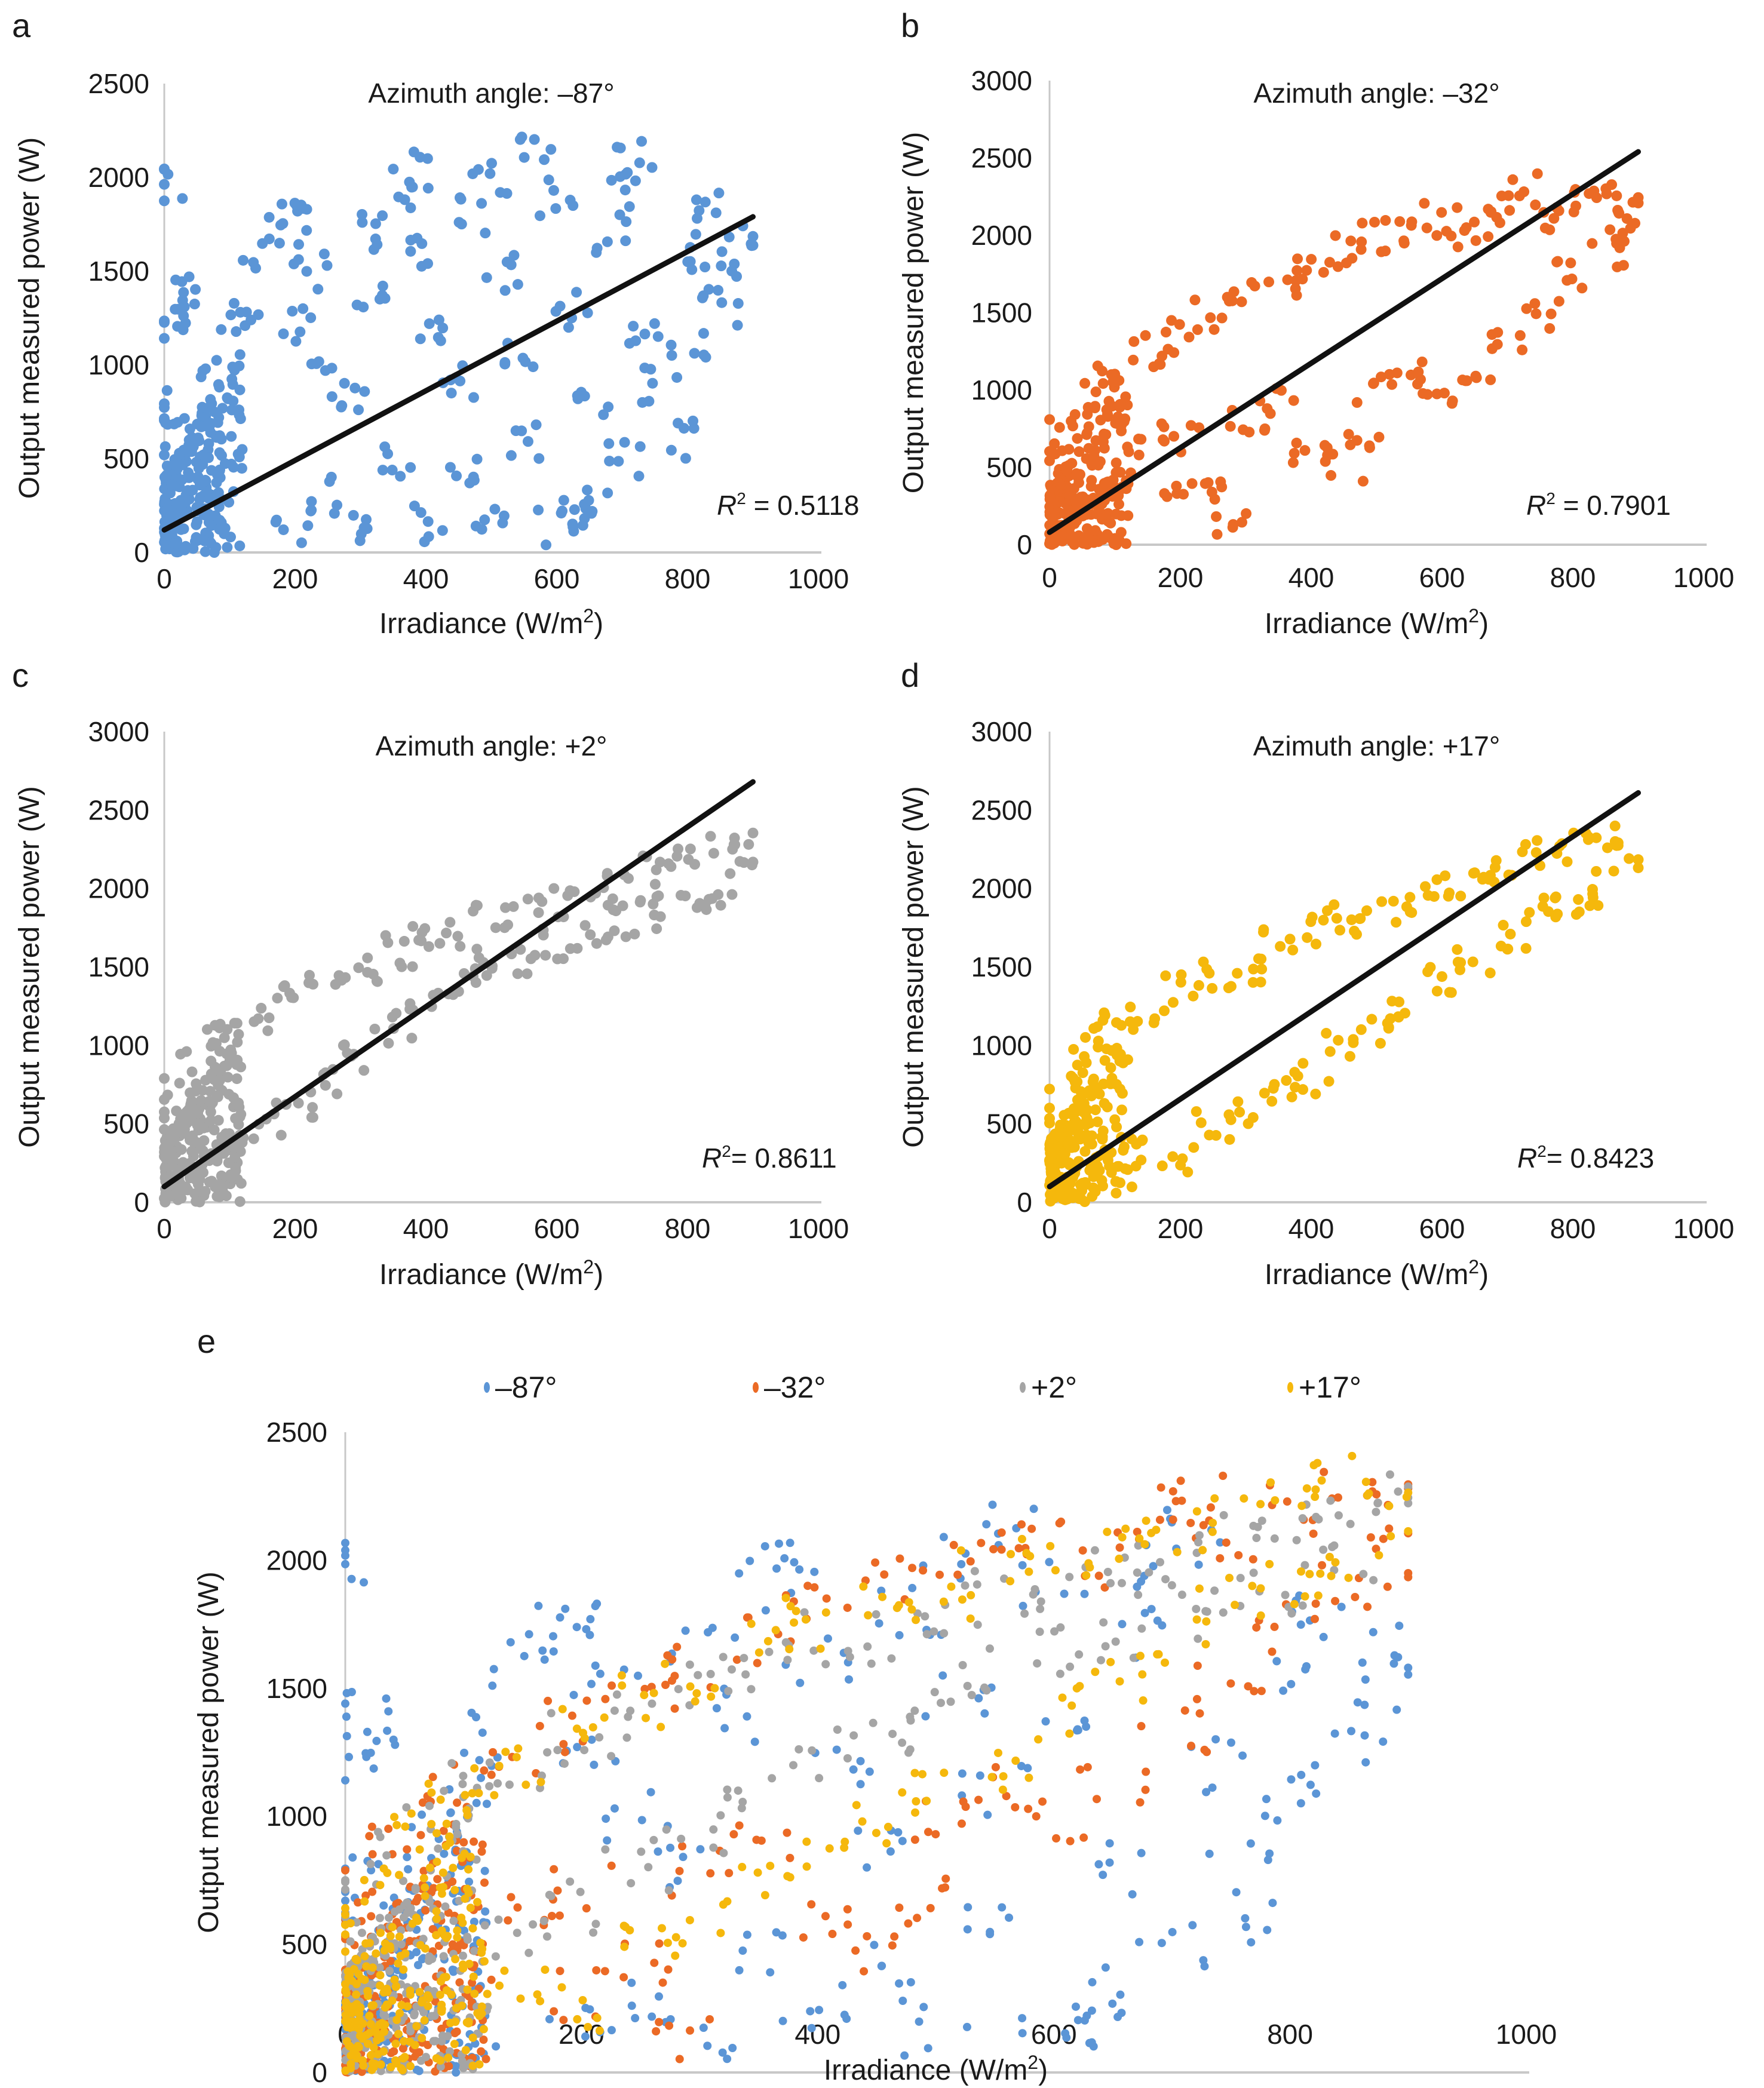 Image resolution: width=1764 pixels, height=2088 pixels. I want to click on x-tick-label: 600, so click(557, 578).